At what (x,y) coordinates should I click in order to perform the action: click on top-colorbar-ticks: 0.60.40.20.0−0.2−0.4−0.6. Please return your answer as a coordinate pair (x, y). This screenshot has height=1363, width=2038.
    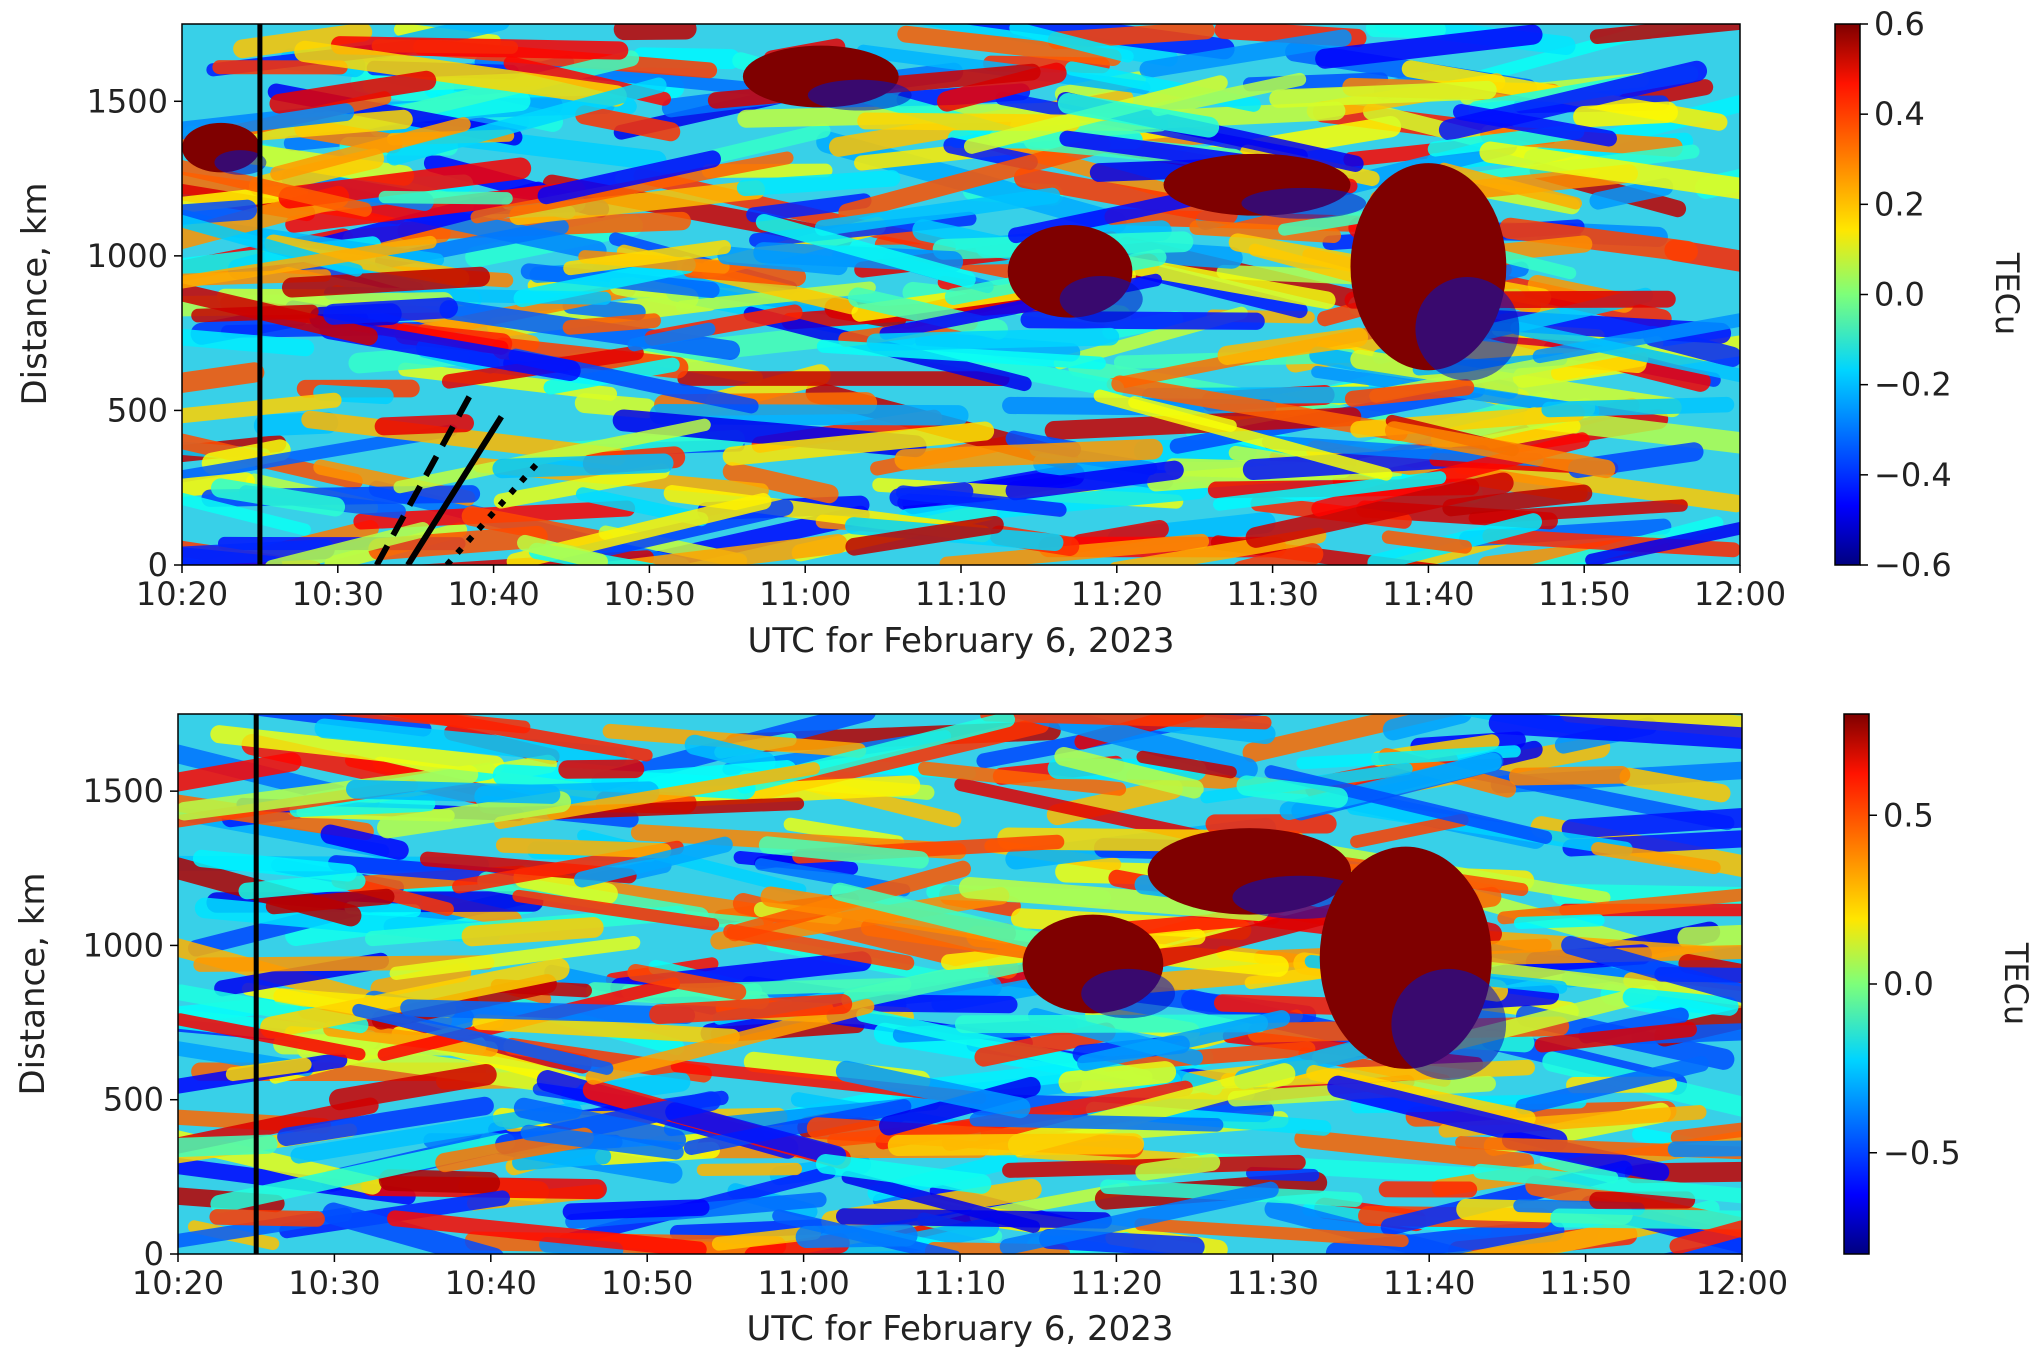
    Looking at the image, I should click on (1906, 294).